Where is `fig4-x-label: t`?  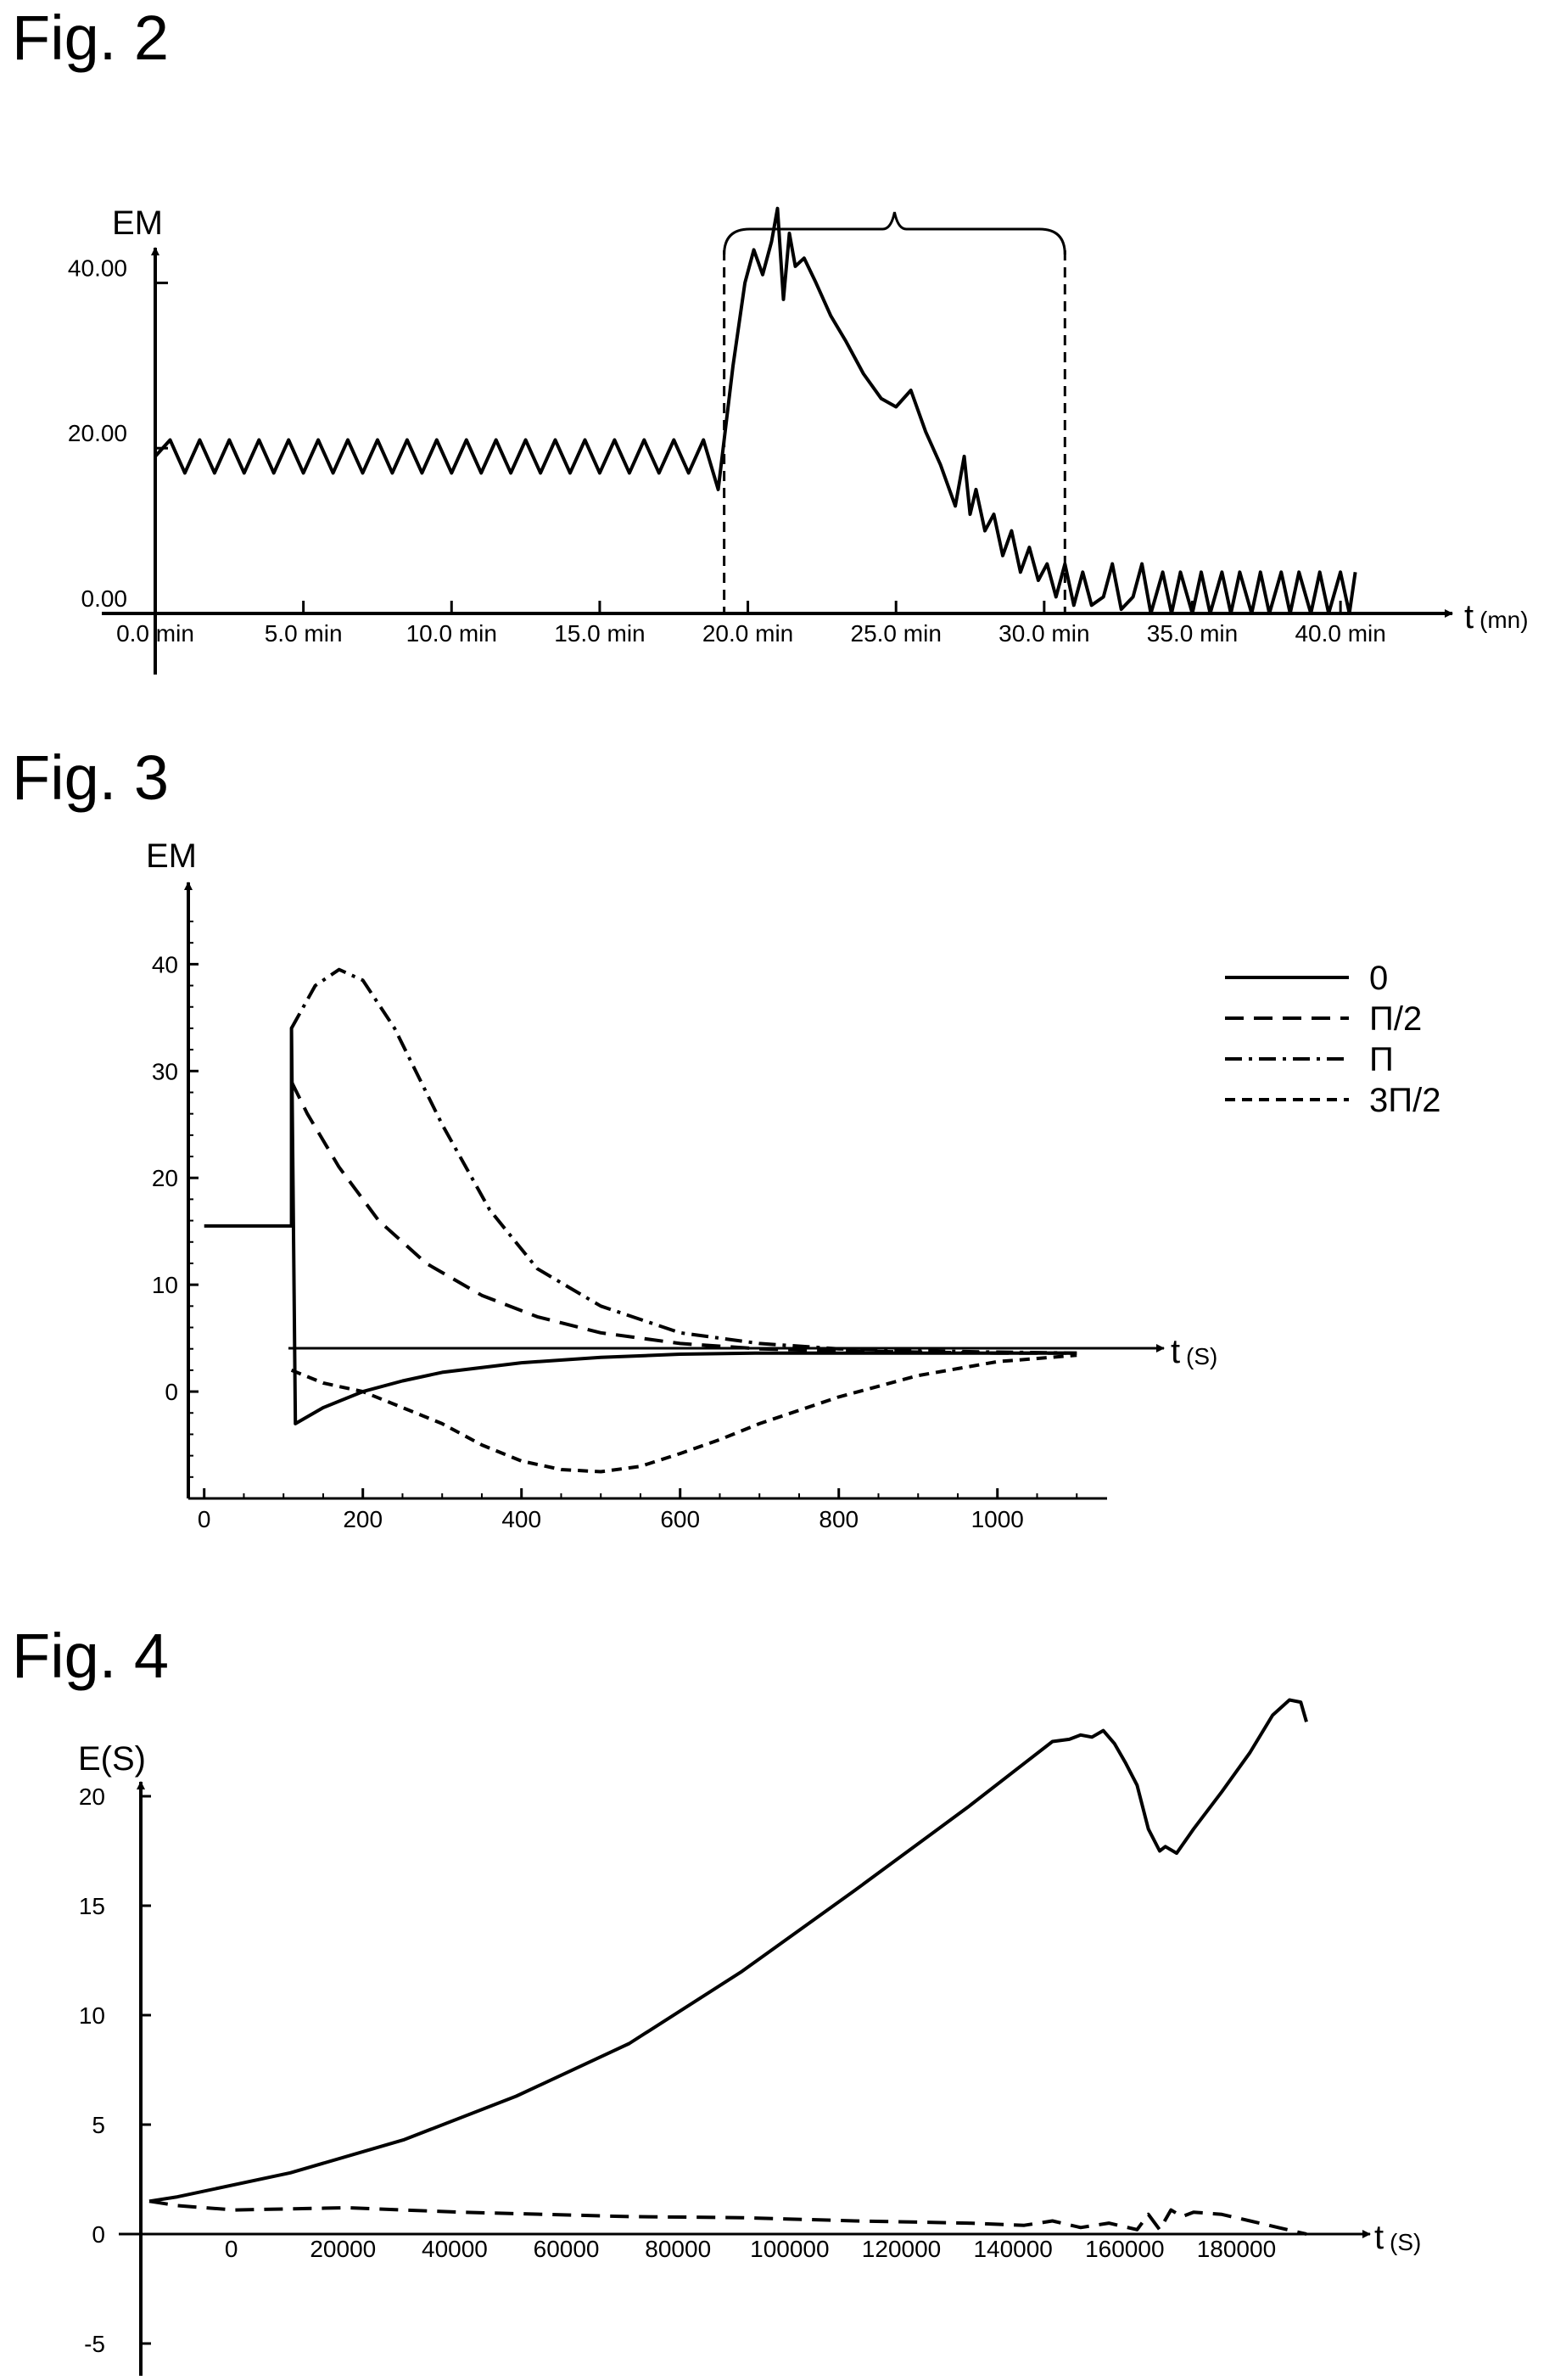 fig4-x-label: t is located at coordinates (1379, 2237).